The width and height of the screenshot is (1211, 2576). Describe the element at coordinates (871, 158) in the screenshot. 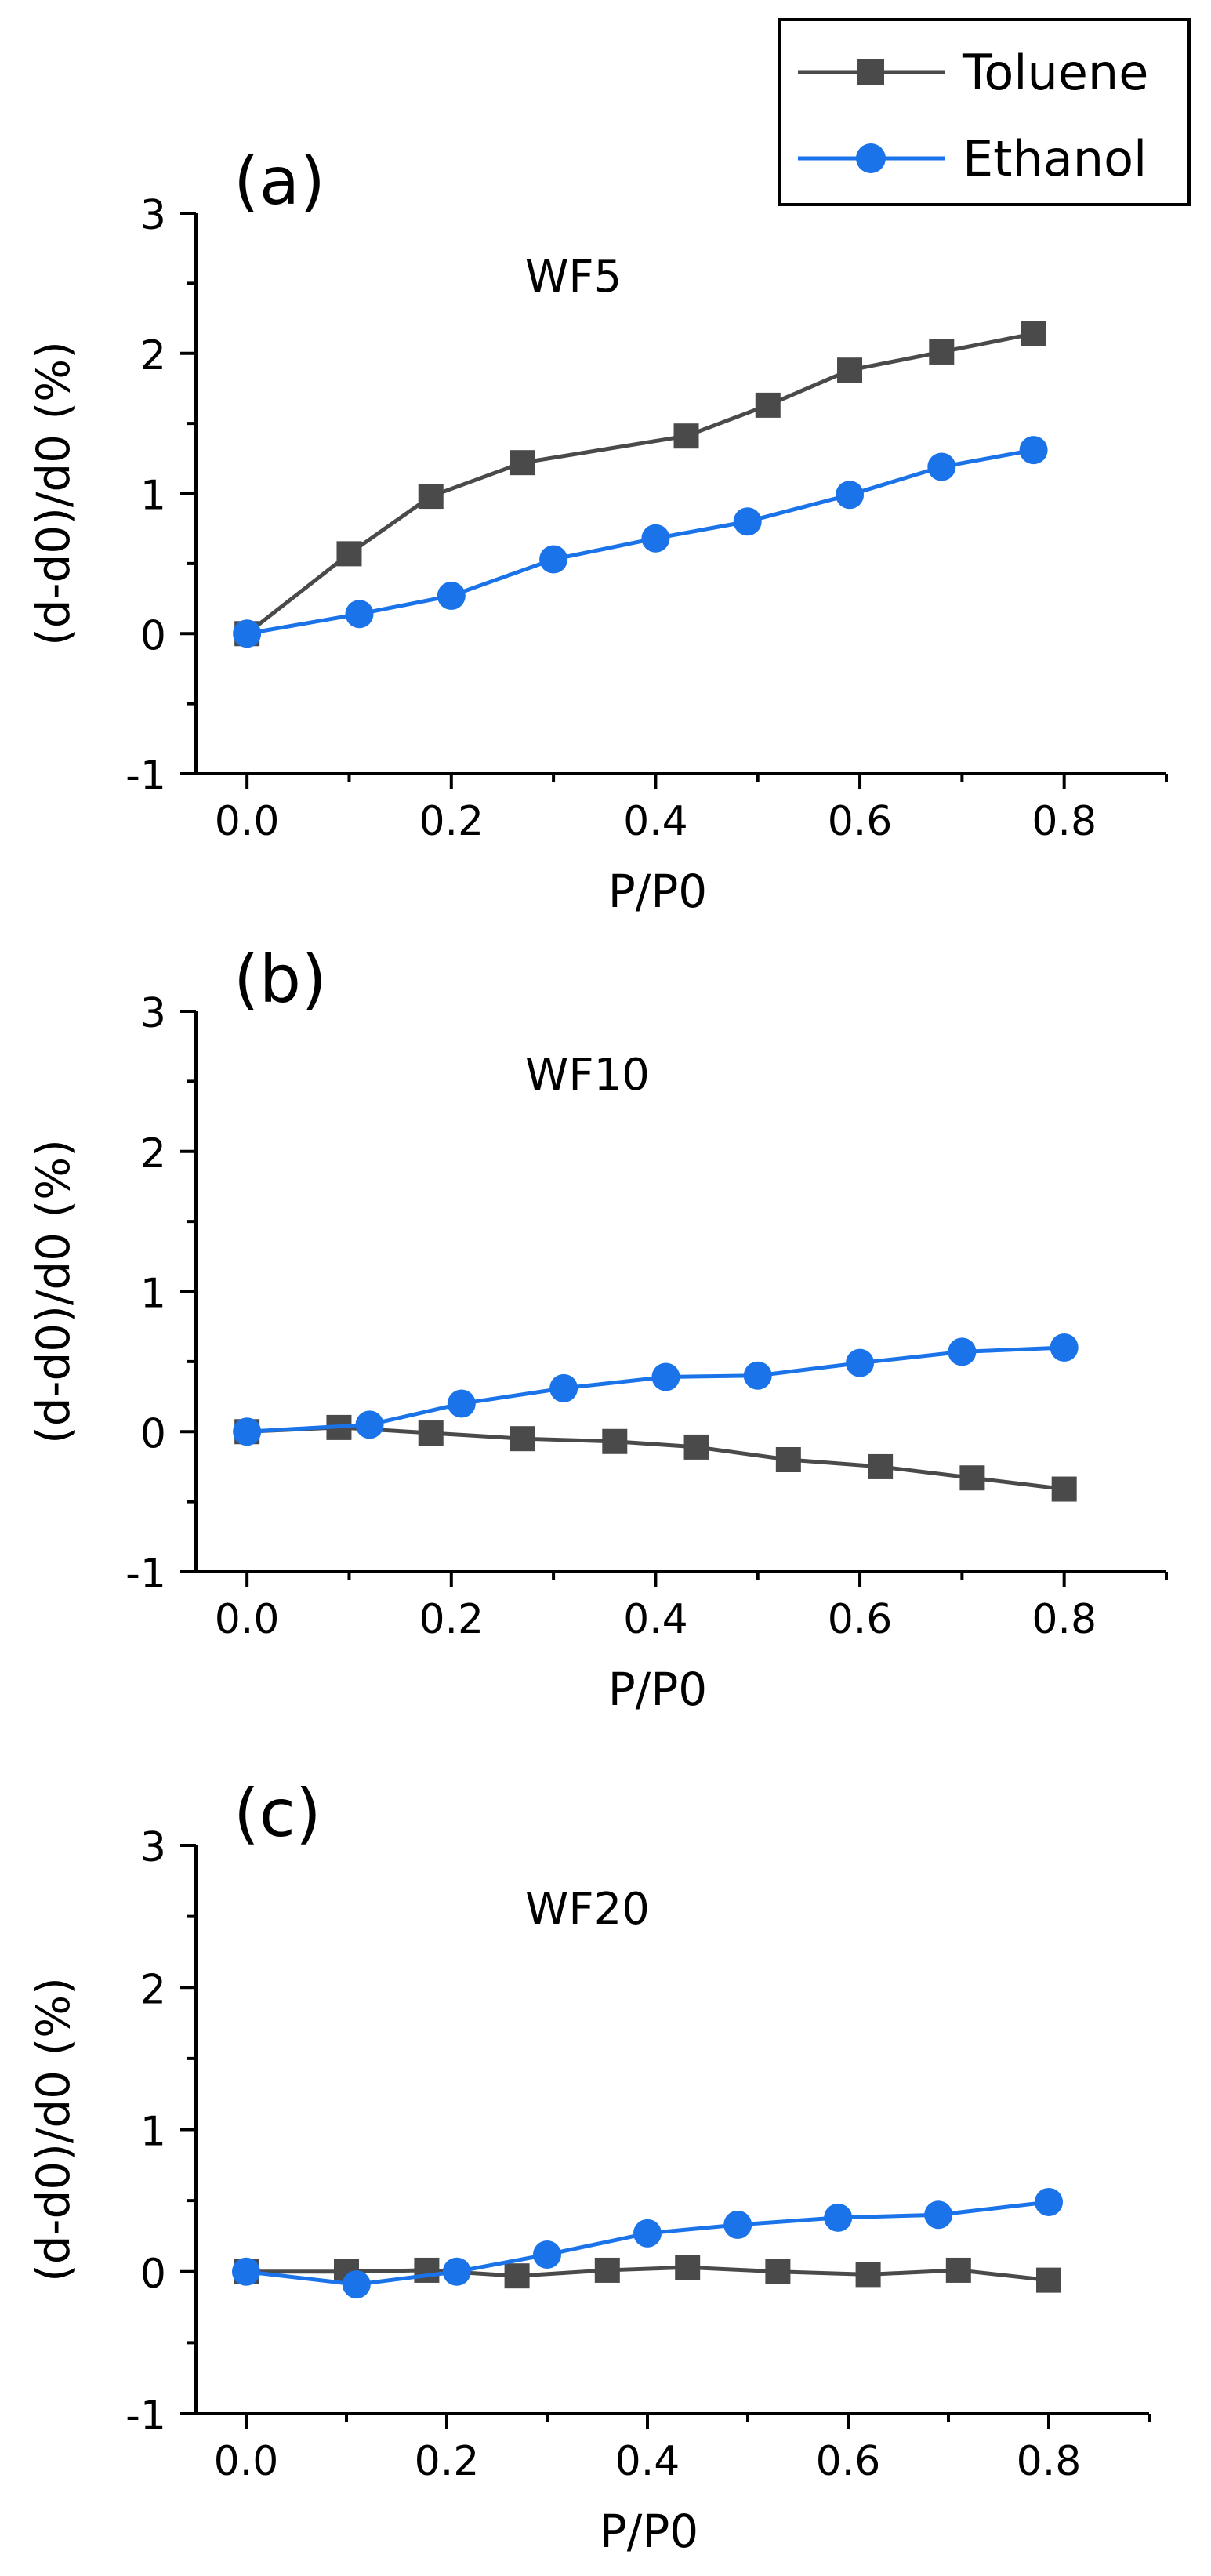

I see `legend-marker` at that location.